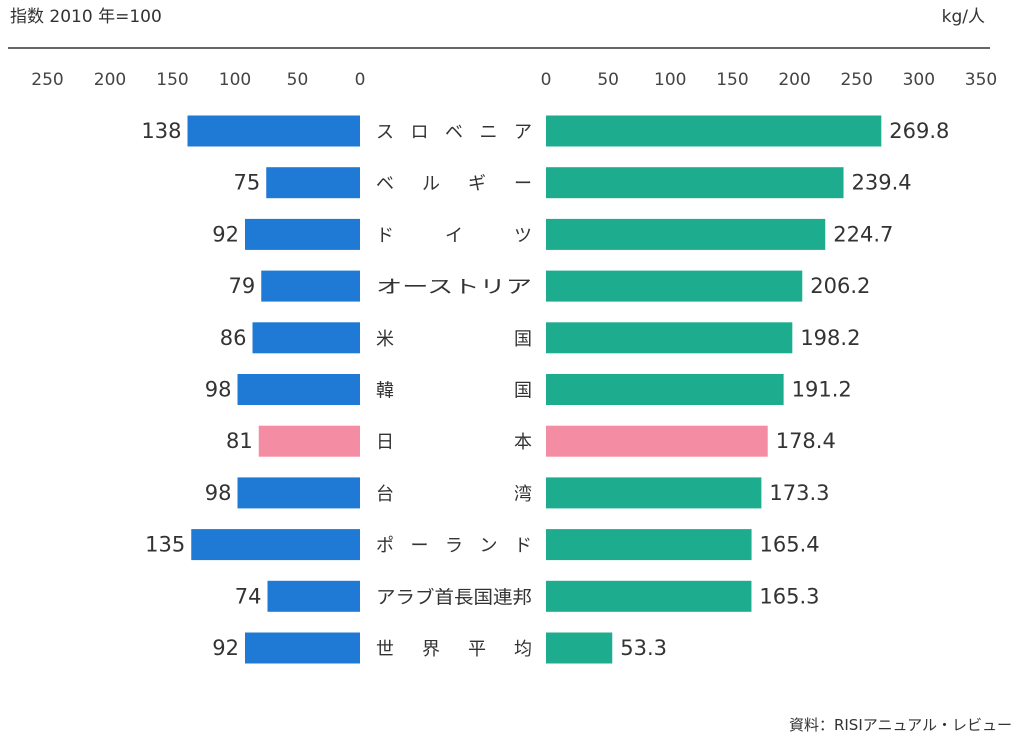 Image resolution: width=1024 pixels, height=740 pixels. What do you see at coordinates (477, 184) in the screenshot?
I see `category-label-char: ギ` at bounding box center [477, 184].